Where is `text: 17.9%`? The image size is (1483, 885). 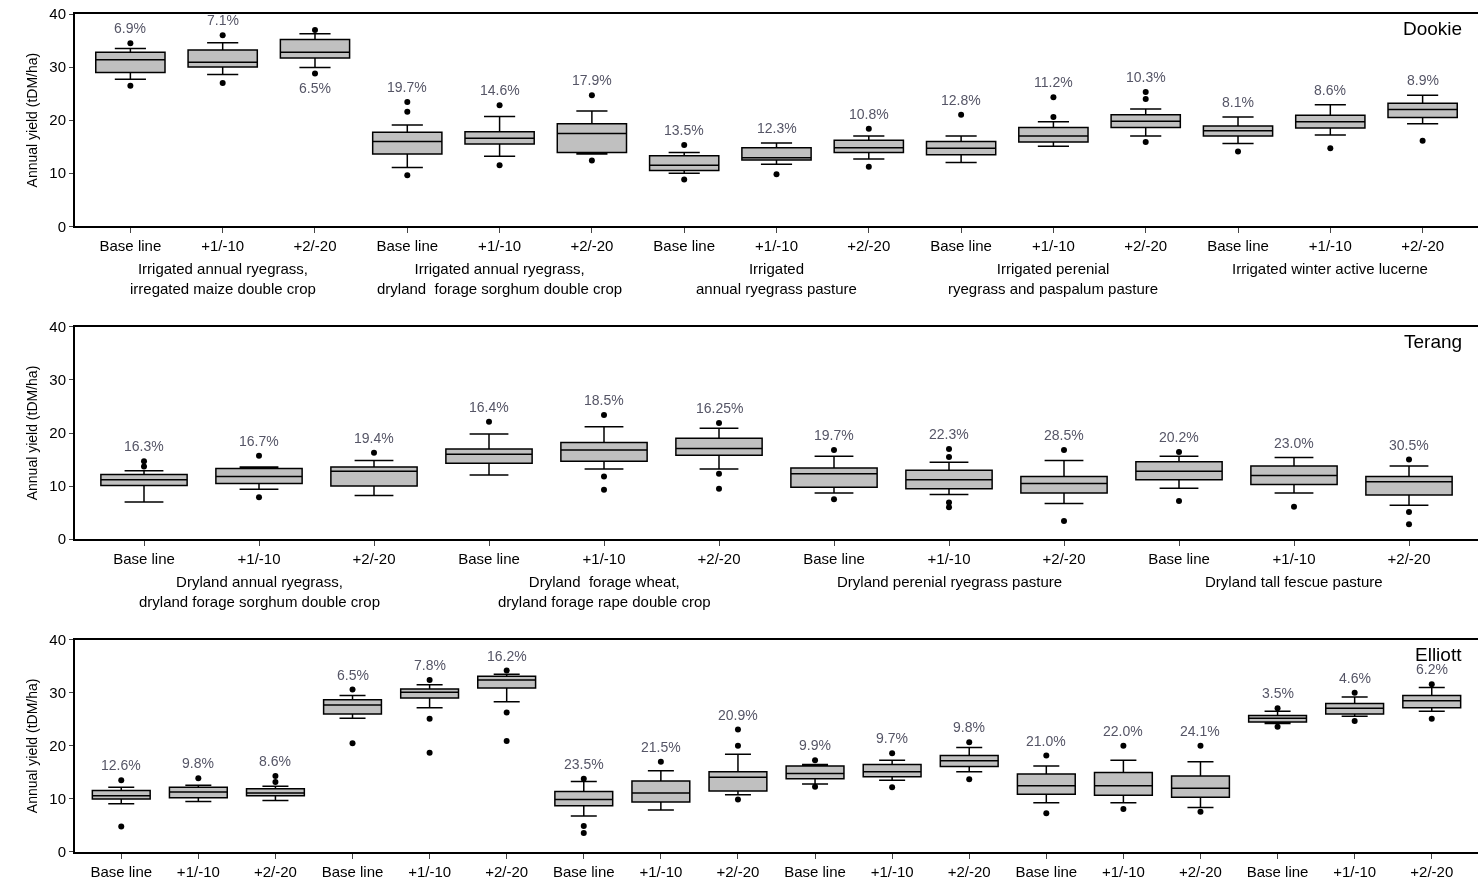 text: 17.9% is located at coordinates (592, 80).